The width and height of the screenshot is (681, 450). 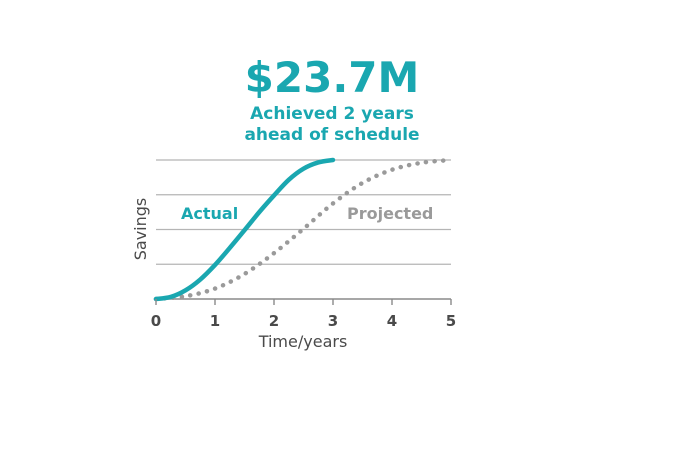 What do you see at coordinates (215, 321) in the screenshot?
I see `x-tick-label: 1` at bounding box center [215, 321].